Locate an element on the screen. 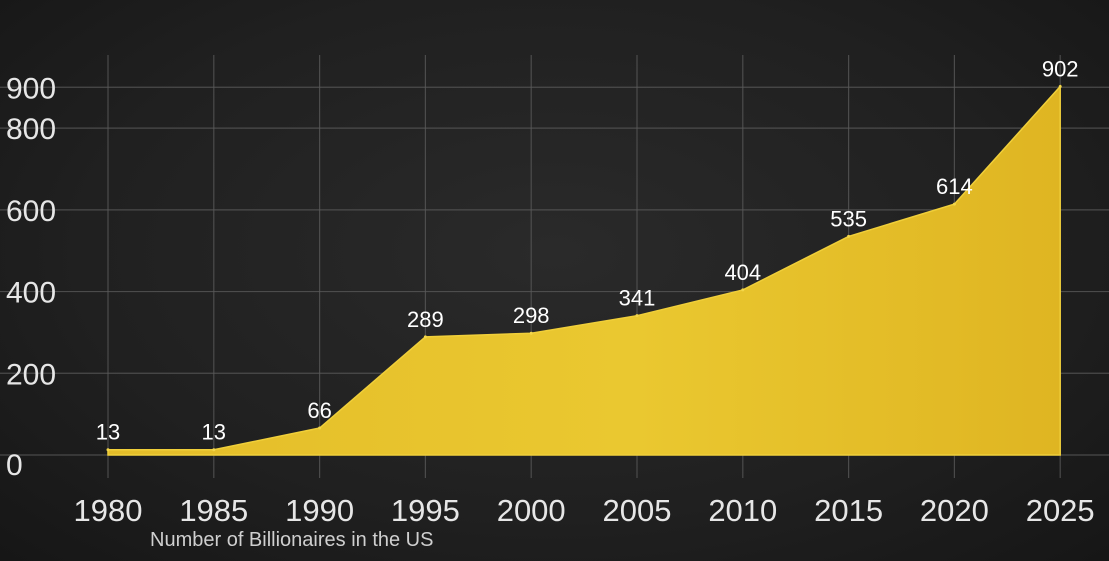  x-tick-label: 1995 is located at coordinates (425, 510).